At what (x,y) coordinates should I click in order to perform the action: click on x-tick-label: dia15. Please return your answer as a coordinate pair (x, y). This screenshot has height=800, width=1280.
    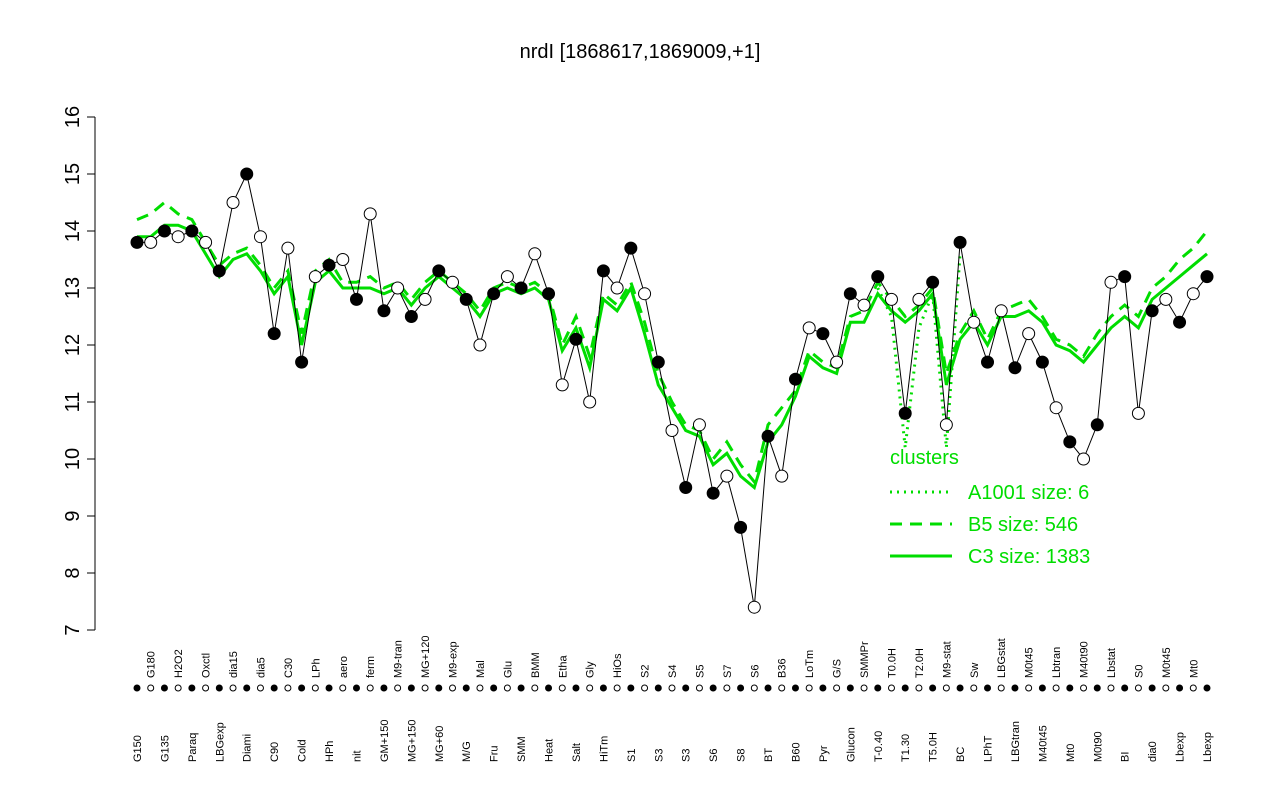
    Looking at the image, I should click on (234, 664).